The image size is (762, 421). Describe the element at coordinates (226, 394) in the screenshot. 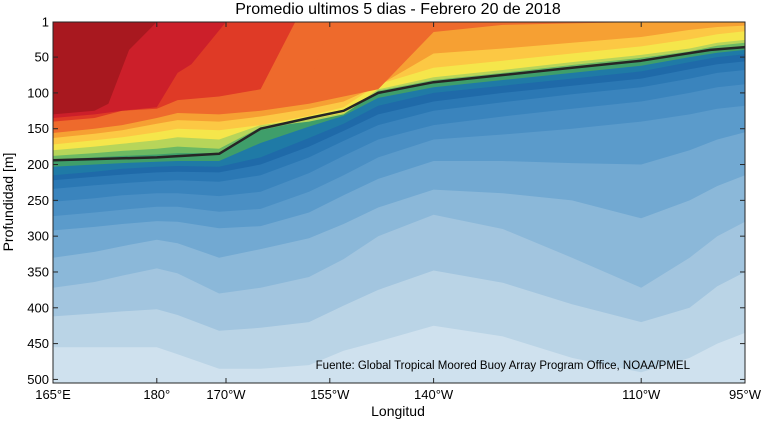

I see `x-tick-label: 170°W` at that location.